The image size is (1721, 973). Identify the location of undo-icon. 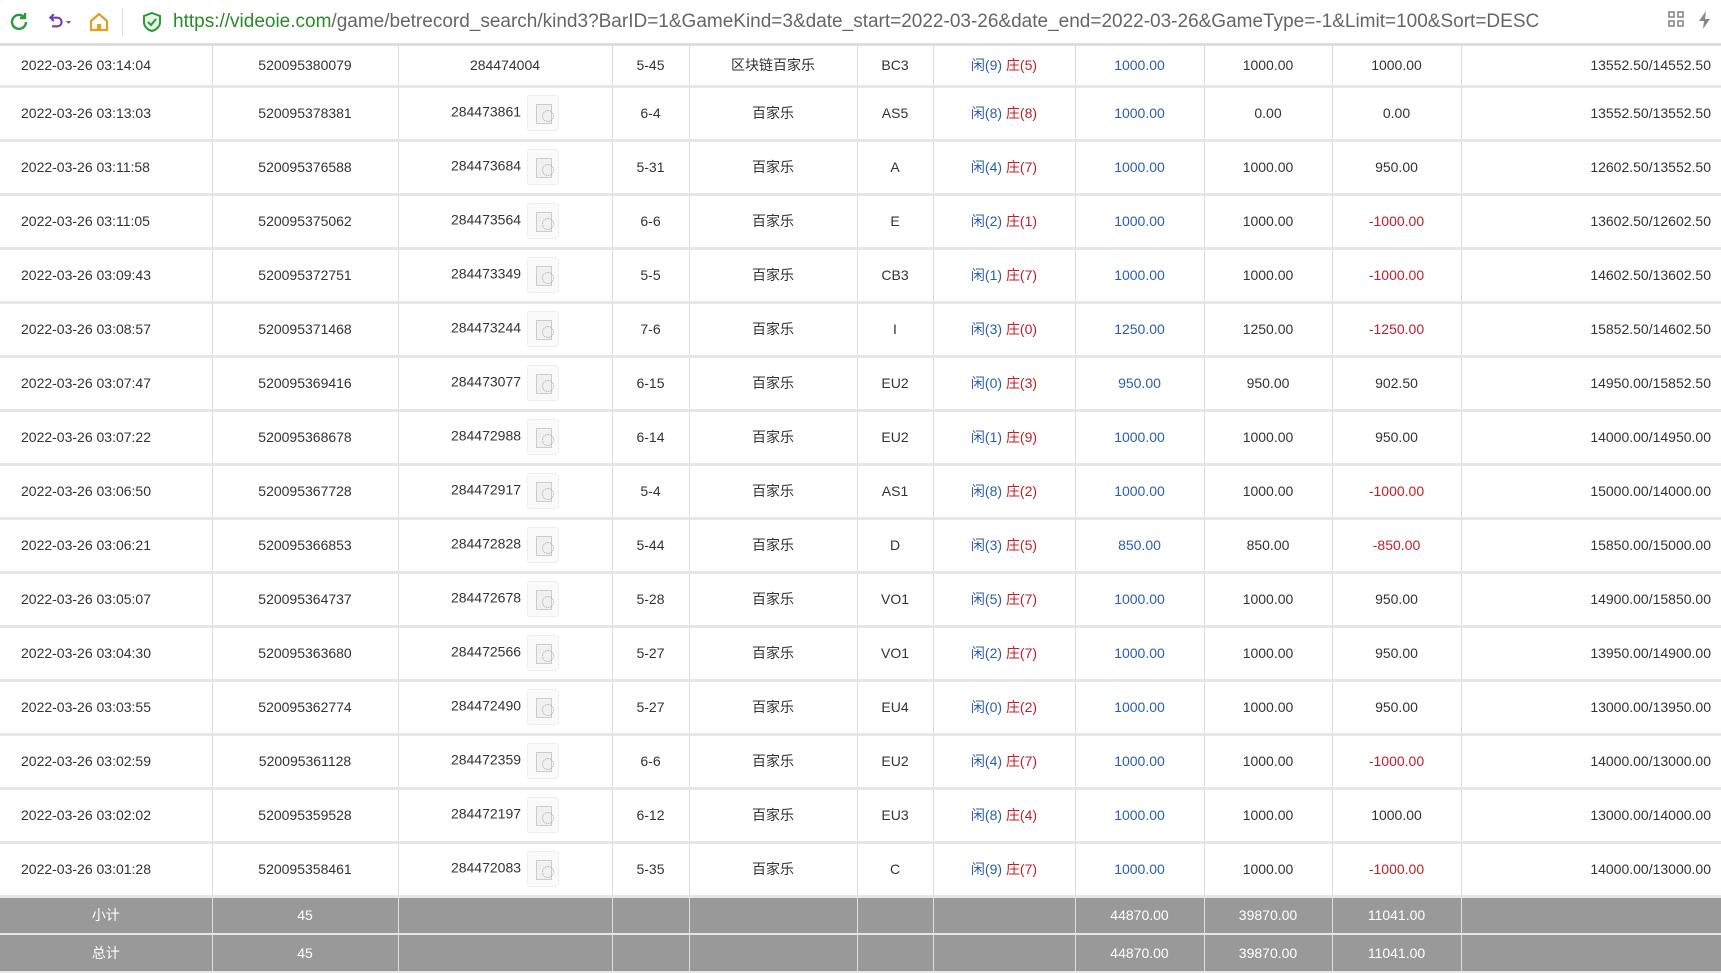
(59, 22).